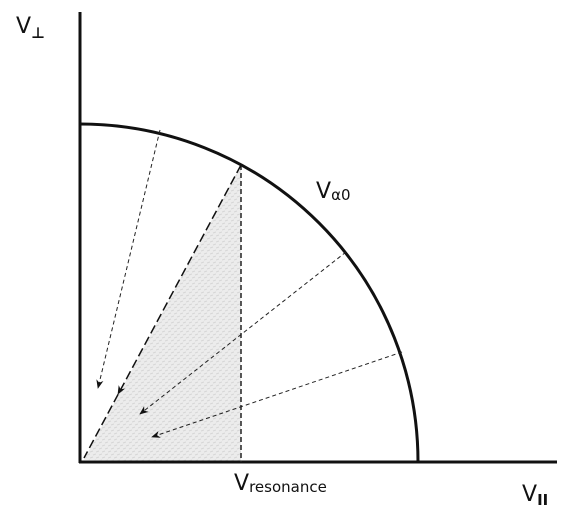 Image resolution: width=565 pixels, height=509 pixels. I want to click on v-parallel-label: VII, so click(535, 495).